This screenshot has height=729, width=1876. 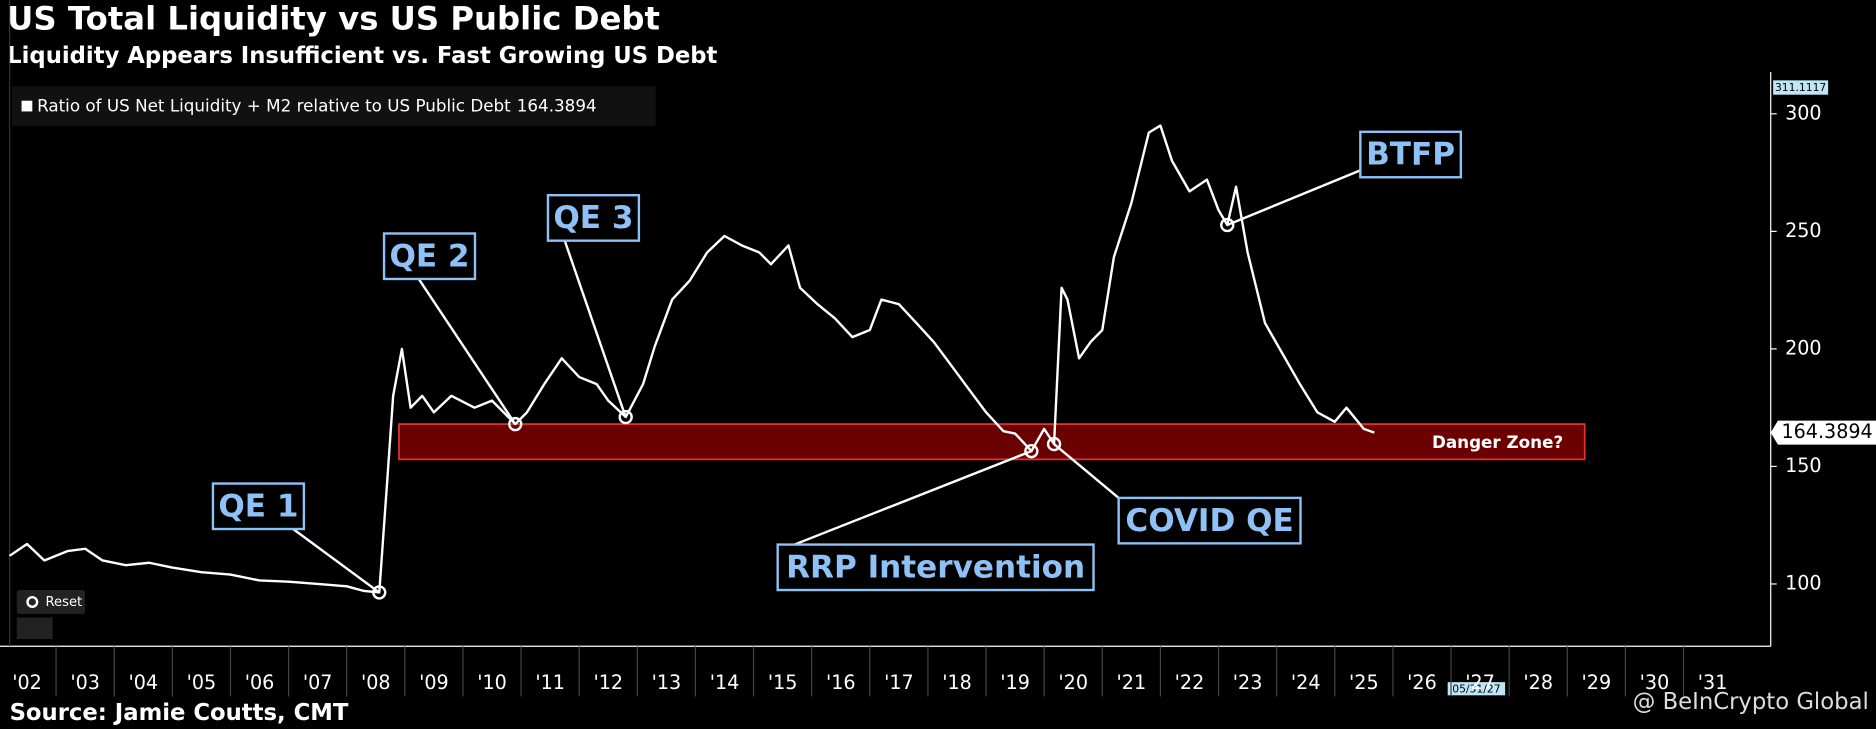 I want to click on y-tick-label: 300, so click(x=1803, y=112).